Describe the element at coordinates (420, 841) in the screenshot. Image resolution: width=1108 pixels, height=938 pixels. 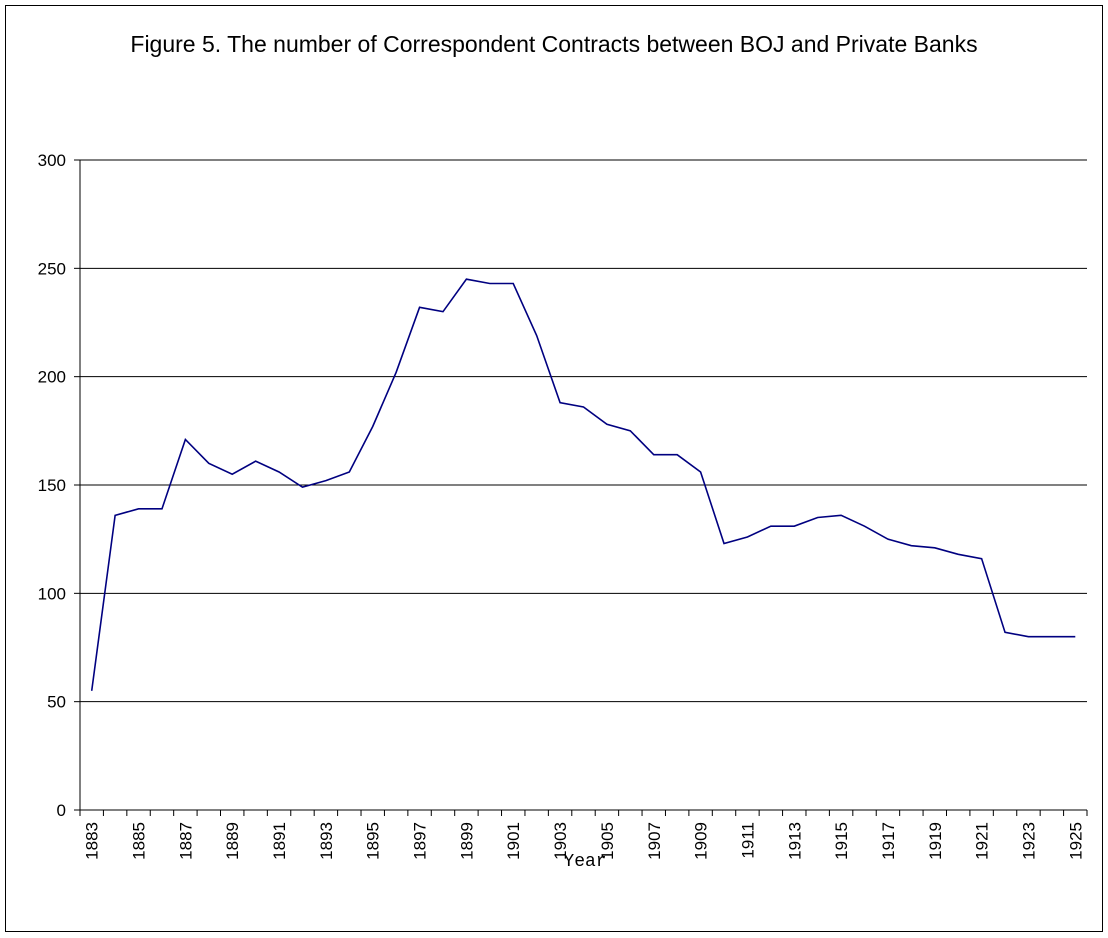
I see `x-tick-label: 1897` at that location.